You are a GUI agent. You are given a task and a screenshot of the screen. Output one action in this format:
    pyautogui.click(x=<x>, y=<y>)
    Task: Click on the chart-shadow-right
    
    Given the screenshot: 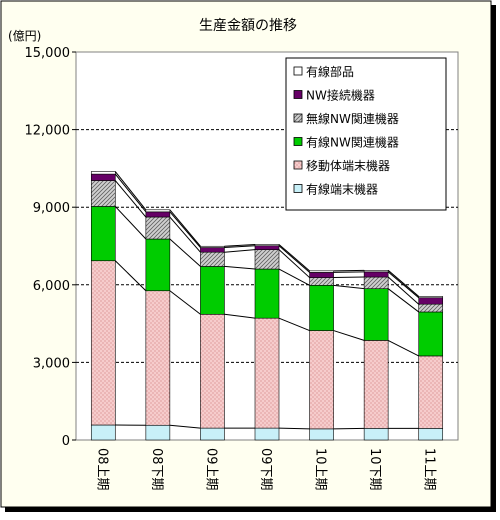 What is the action you would take?
    pyautogui.click(x=493, y=258)
    